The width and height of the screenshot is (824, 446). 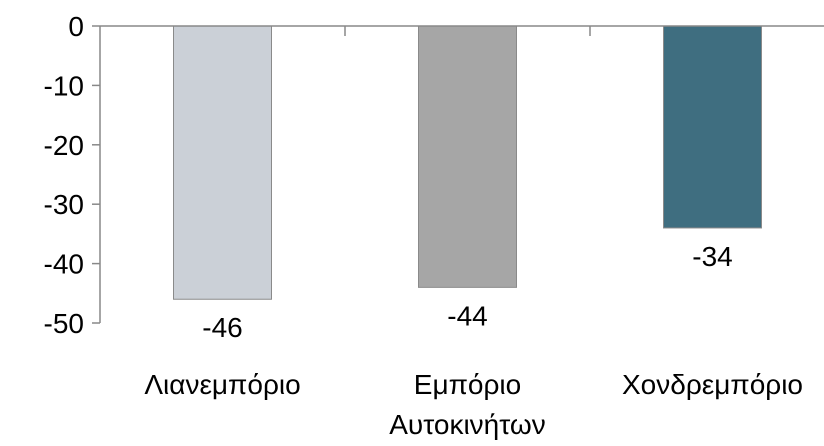 I want to click on category-label-3: Χονδρεμπόριο, so click(x=712, y=384).